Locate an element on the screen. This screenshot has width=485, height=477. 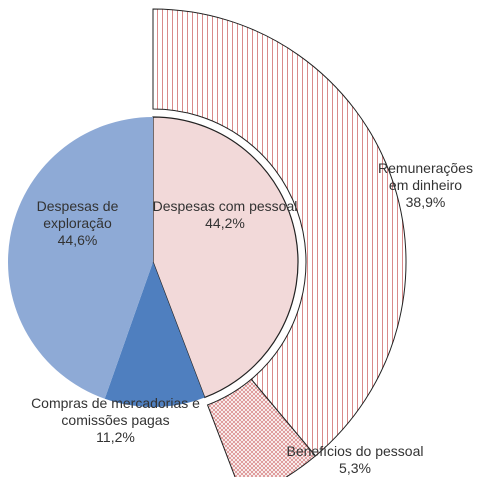
ring-label: Benefícios do pessoal 5,3% is located at coordinates (355, 459).